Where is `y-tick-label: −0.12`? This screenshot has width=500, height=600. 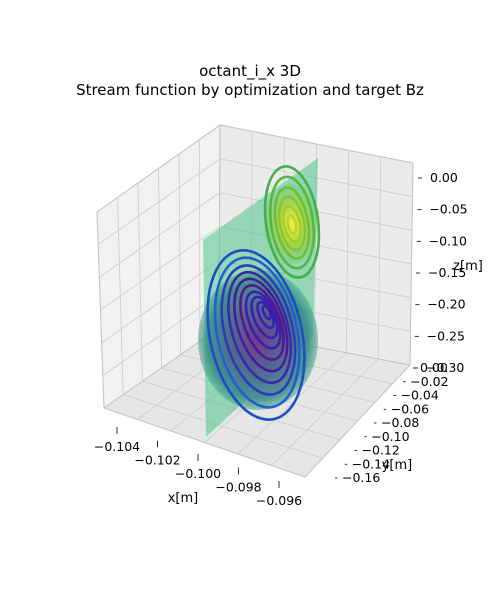
y-tick-label: −0.12 is located at coordinates (381, 450).